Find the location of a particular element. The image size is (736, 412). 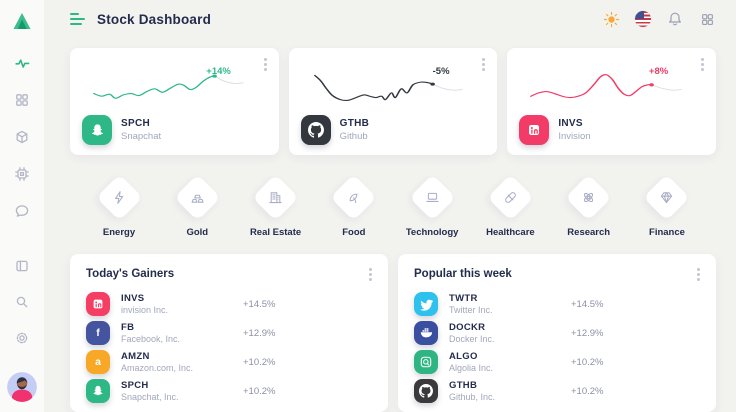

laptop-icon is located at coordinates (432, 197).